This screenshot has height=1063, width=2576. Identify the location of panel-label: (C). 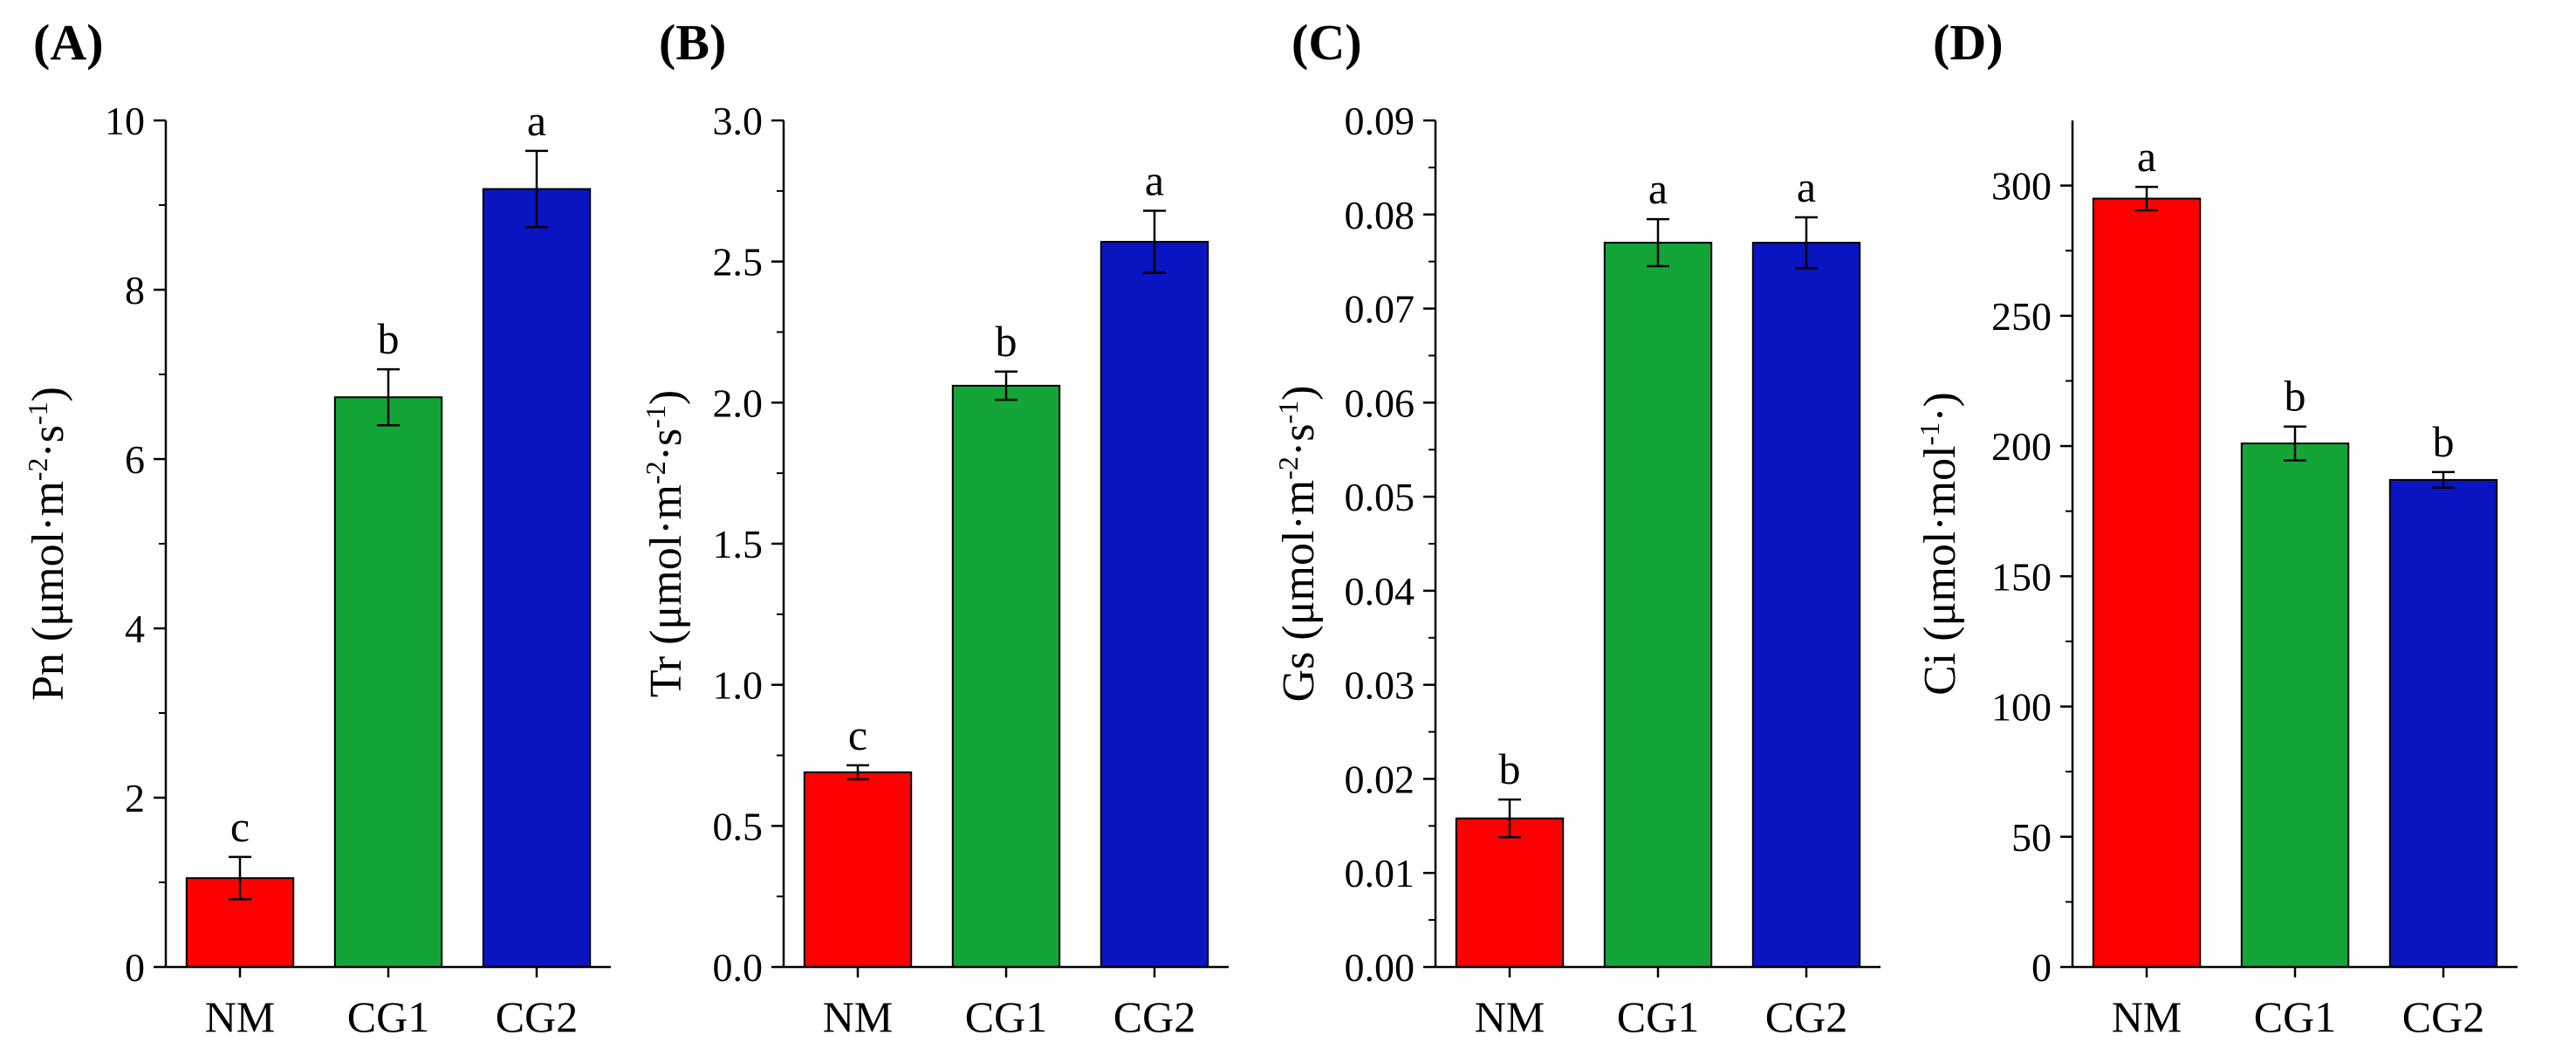
(1327, 42).